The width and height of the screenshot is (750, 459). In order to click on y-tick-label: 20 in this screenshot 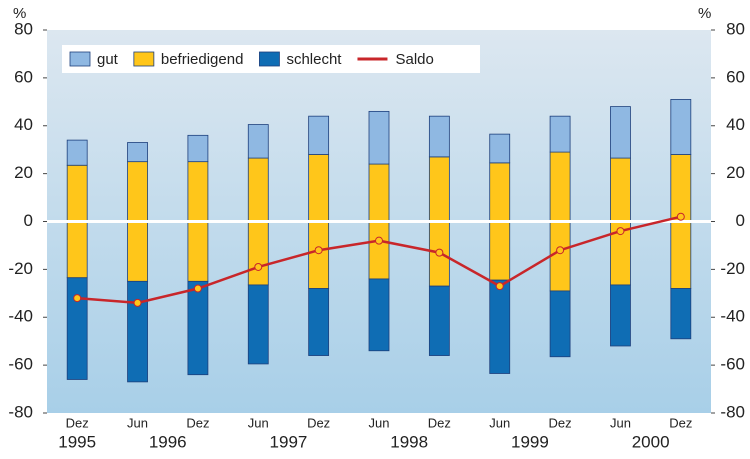, I will do `click(23, 172)`.